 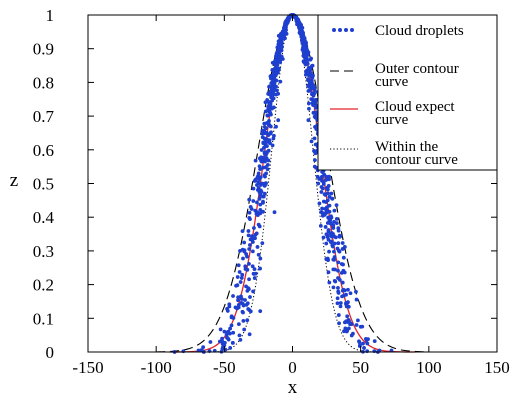 I want to click on x-tick-label: -150, so click(x=87, y=367).